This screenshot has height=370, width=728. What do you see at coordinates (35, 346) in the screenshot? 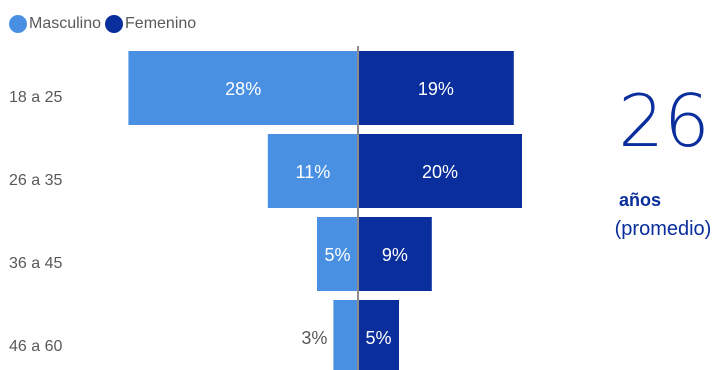
I see `category-label: 46 a 60` at bounding box center [35, 346].